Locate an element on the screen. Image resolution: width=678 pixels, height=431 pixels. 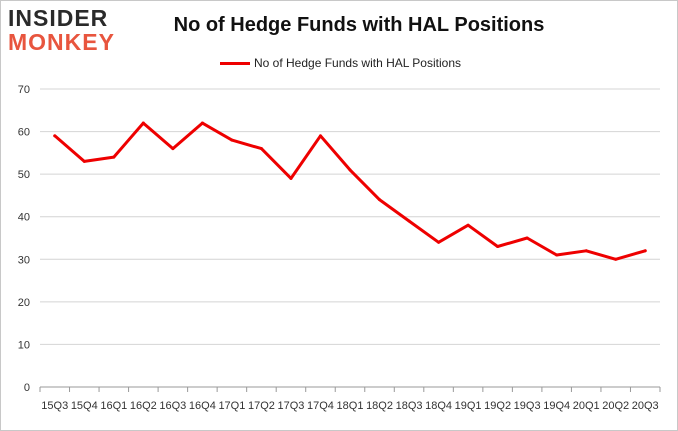
y-tick-label: 10 is located at coordinates (24, 345).